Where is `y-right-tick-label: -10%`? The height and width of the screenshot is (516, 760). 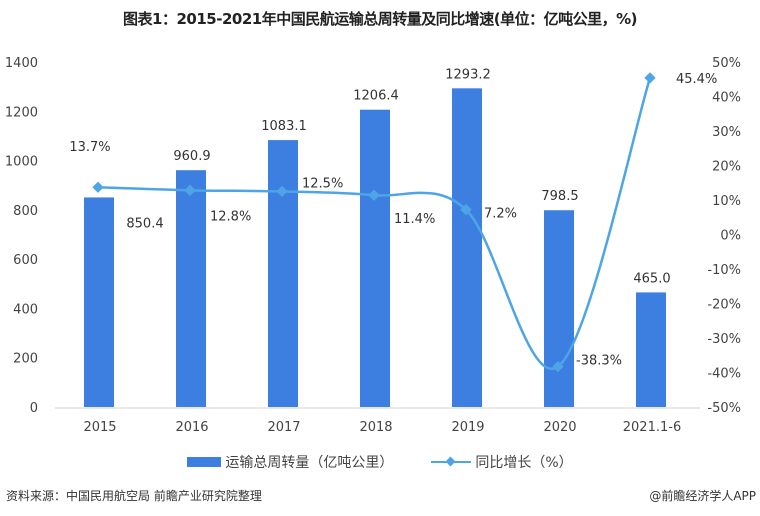
y-right-tick-label: -10% is located at coordinates (724, 270).